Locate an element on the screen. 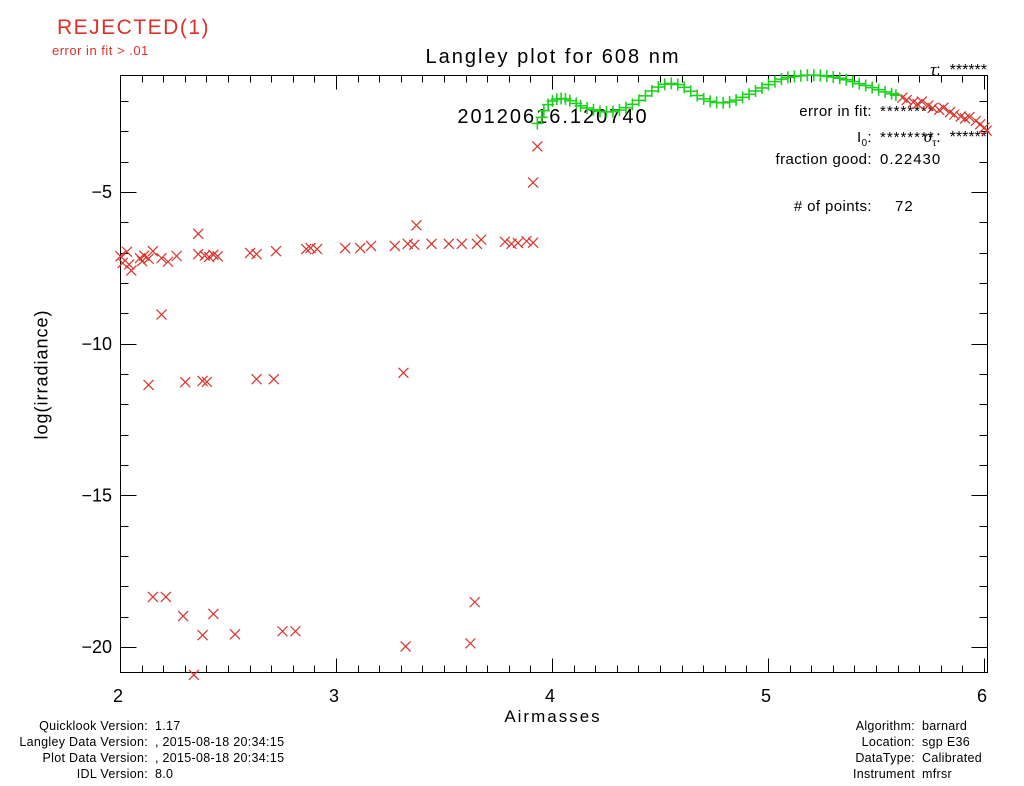  algorithm-value: barnard is located at coordinates (945, 726).